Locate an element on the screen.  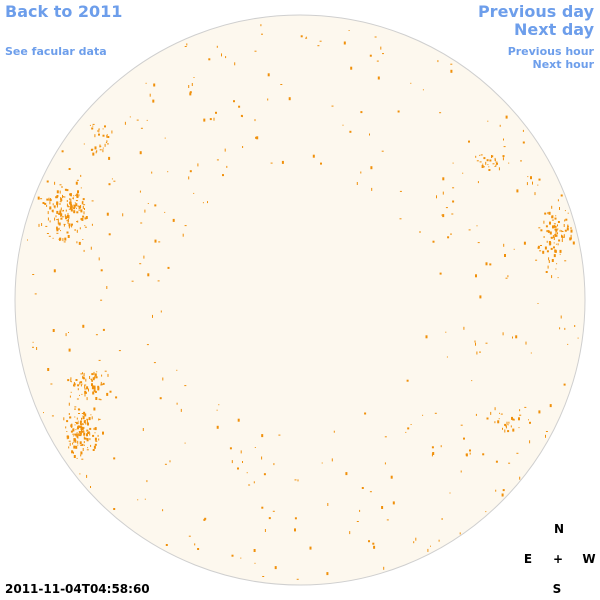
back-link: Back to 2011 is located at coordinates (64, 11).